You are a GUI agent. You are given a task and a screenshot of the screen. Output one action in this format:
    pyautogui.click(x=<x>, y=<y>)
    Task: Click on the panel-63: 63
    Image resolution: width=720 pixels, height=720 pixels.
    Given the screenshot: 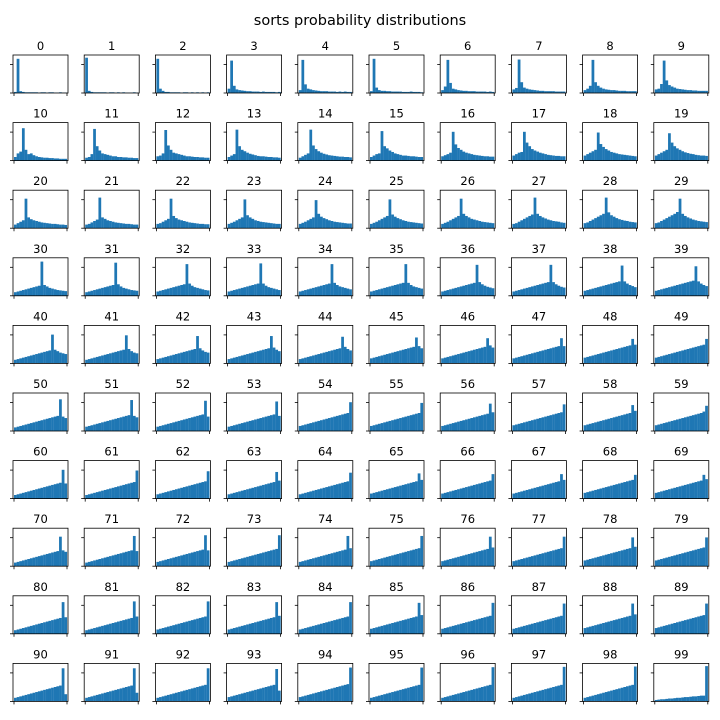 What is the action you would take?
    pyautogui.click(x=253, y=473)
    